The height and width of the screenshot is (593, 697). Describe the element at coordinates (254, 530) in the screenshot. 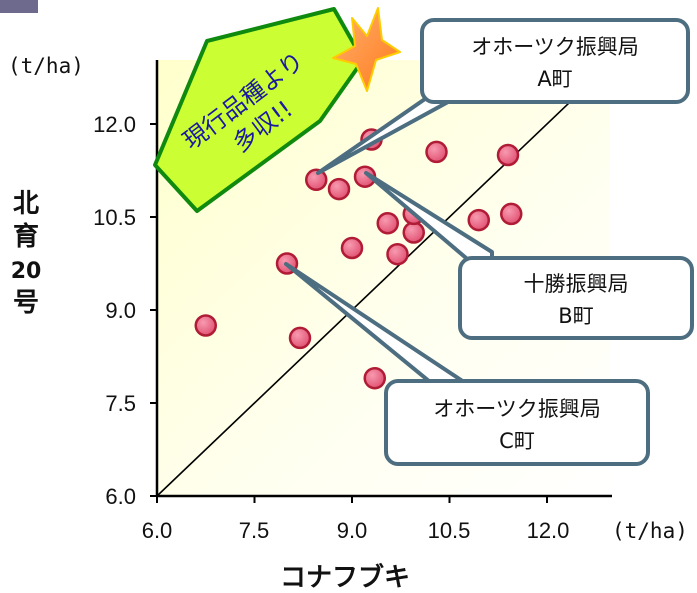

I see `x-tick-label: 7.5` at that location.